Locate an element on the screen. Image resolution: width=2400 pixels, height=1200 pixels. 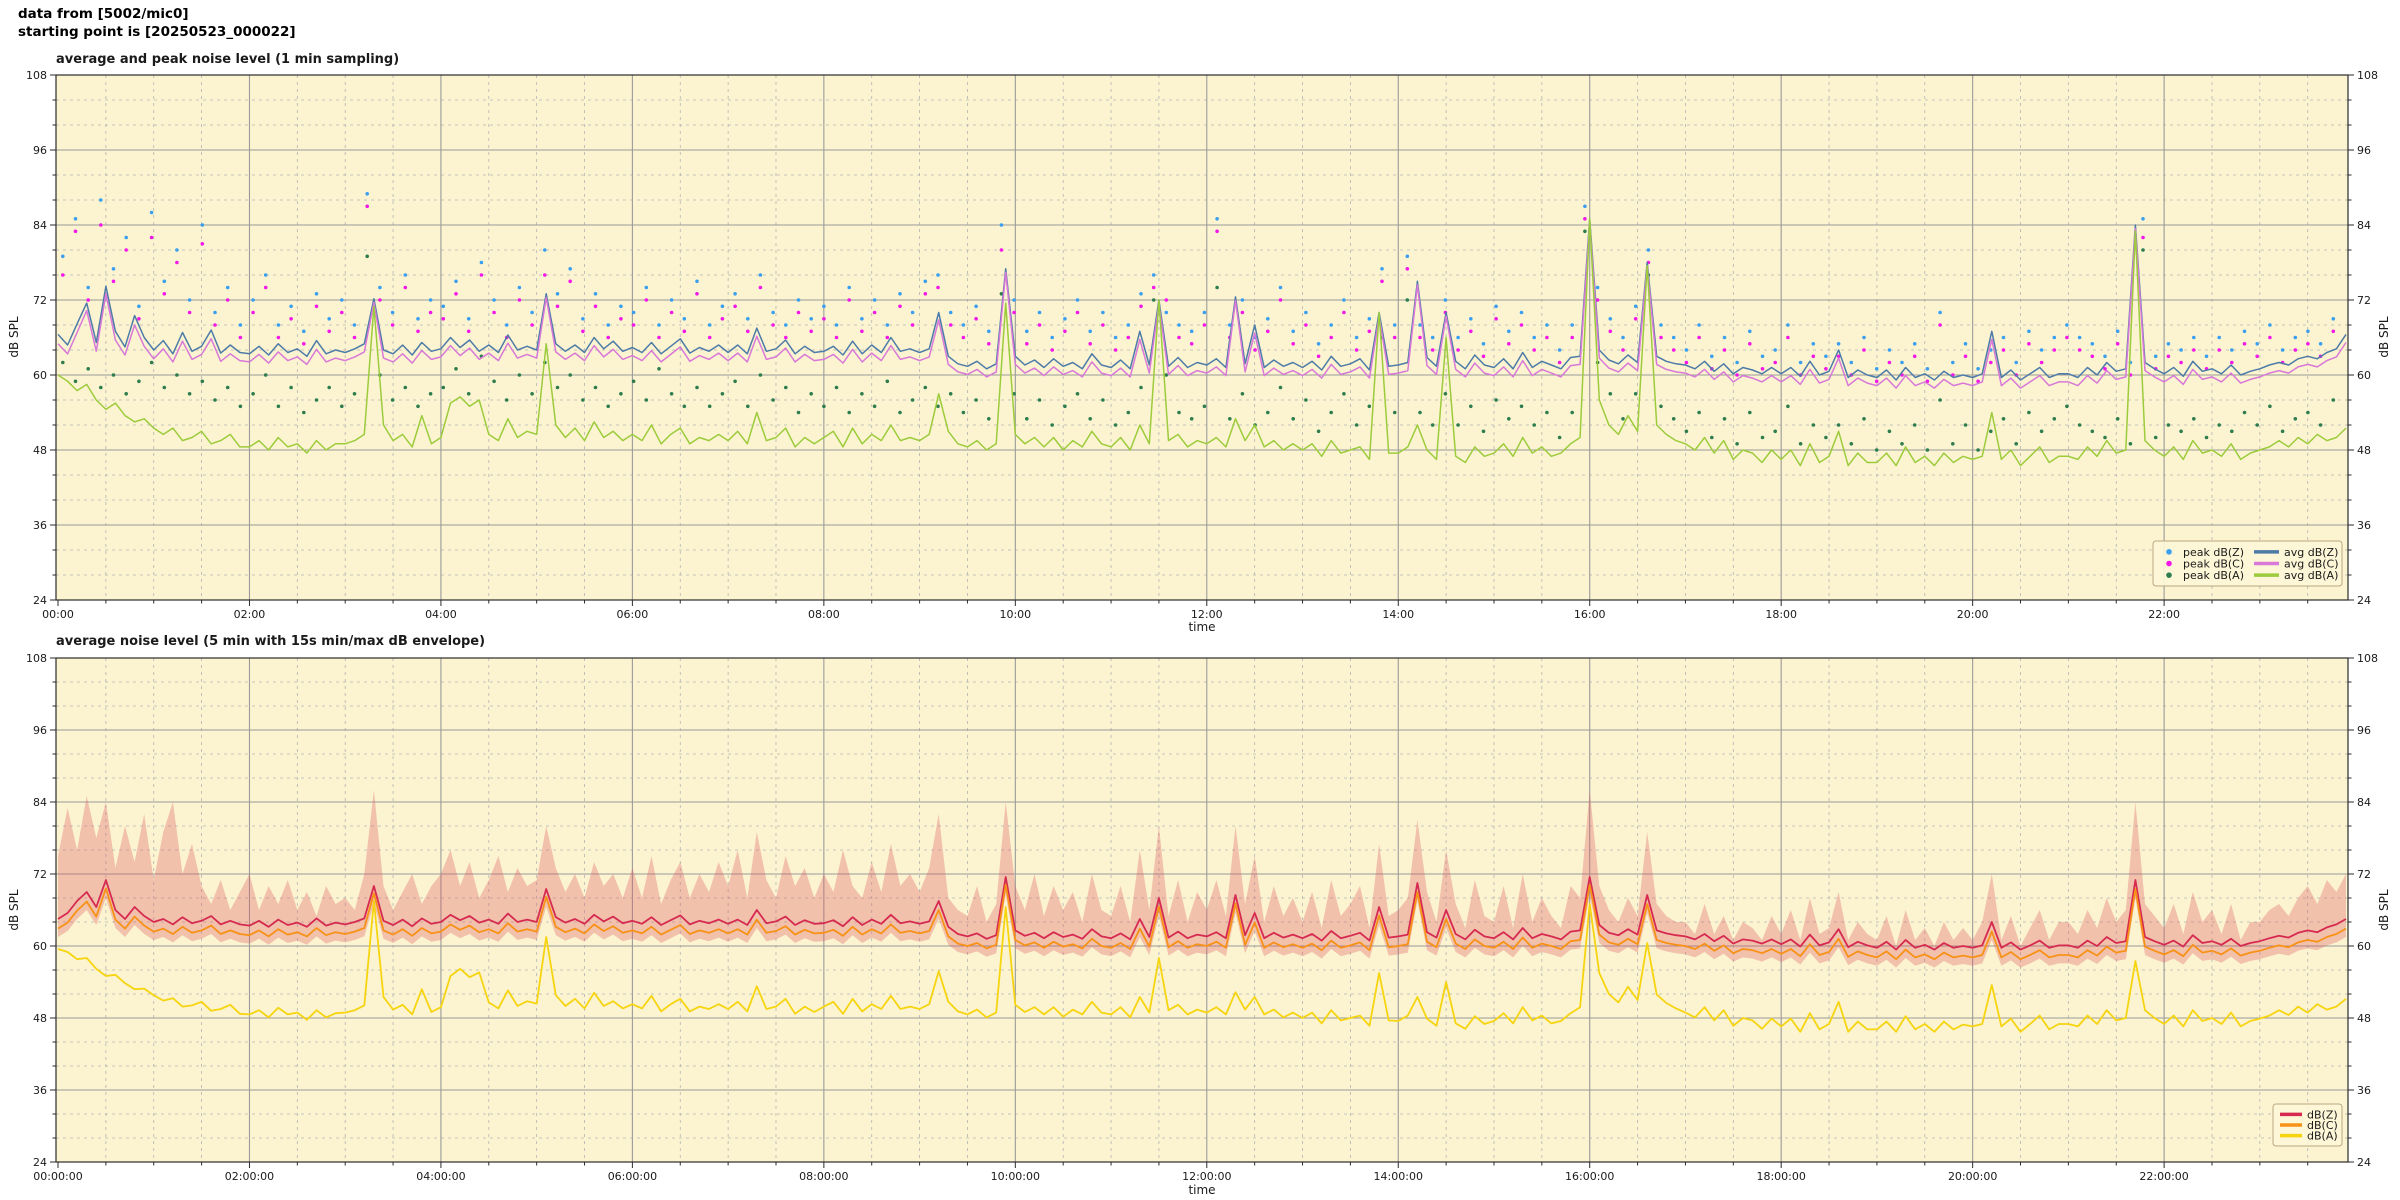
x-tick-label: 06:00:00 is located at coordinates (632, 1176).